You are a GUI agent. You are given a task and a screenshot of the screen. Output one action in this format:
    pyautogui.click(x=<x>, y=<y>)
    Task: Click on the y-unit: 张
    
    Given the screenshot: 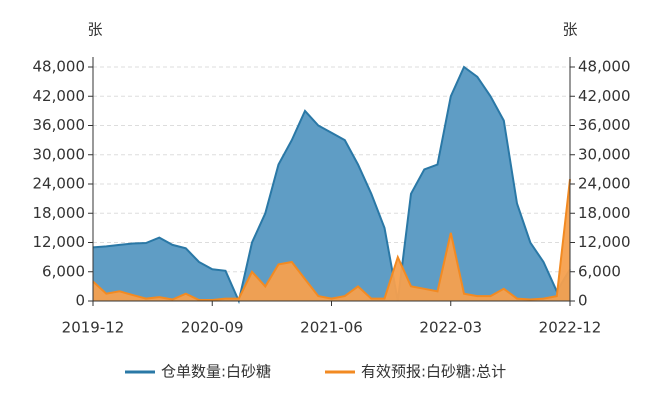 What is the action you would take?
    pyautogui.click(x=94, y=30)
    